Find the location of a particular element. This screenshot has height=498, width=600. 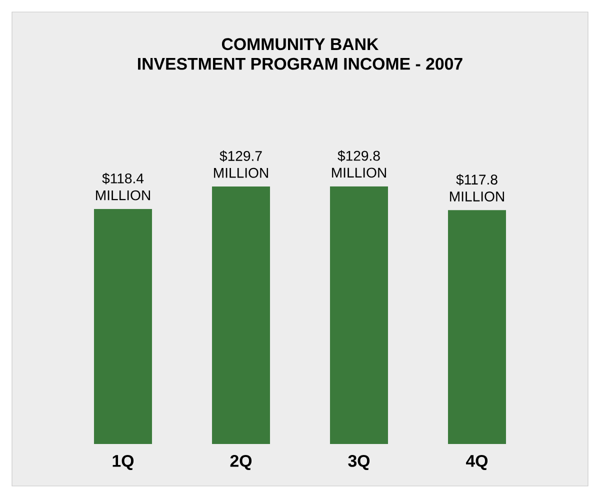

data-label: $118.4 MILLION is located at coordinates (123, 186).